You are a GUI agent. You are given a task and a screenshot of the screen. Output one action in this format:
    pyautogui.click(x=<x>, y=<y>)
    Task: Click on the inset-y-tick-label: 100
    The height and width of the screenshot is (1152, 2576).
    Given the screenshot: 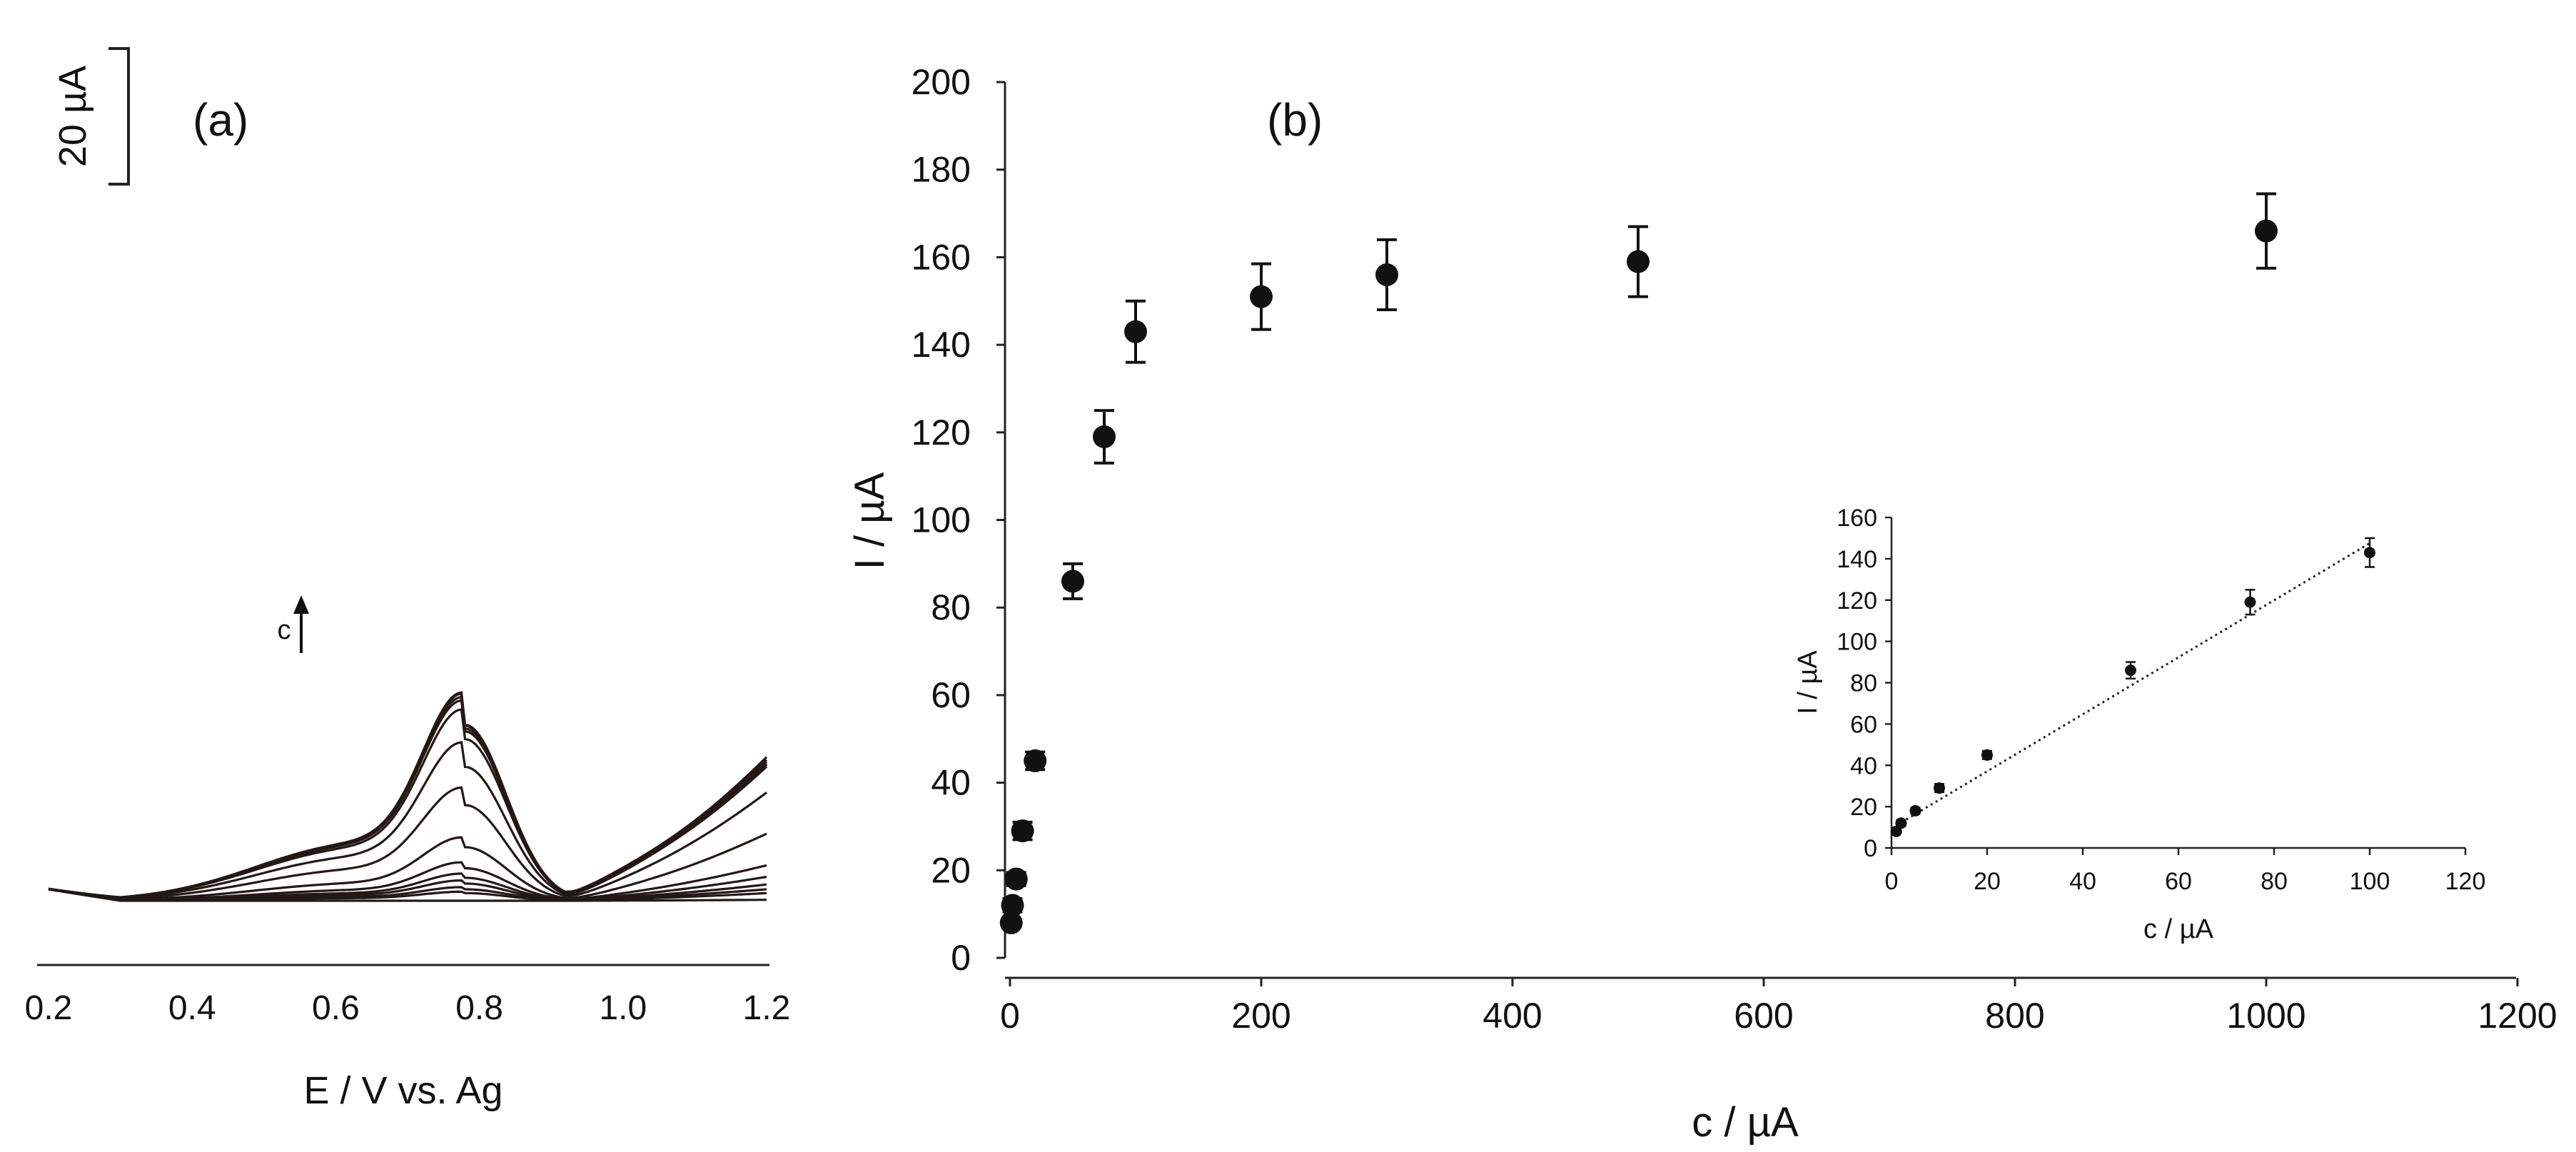 What is the action you would take?
    pyautogui.click(x=1857, y=642)
    